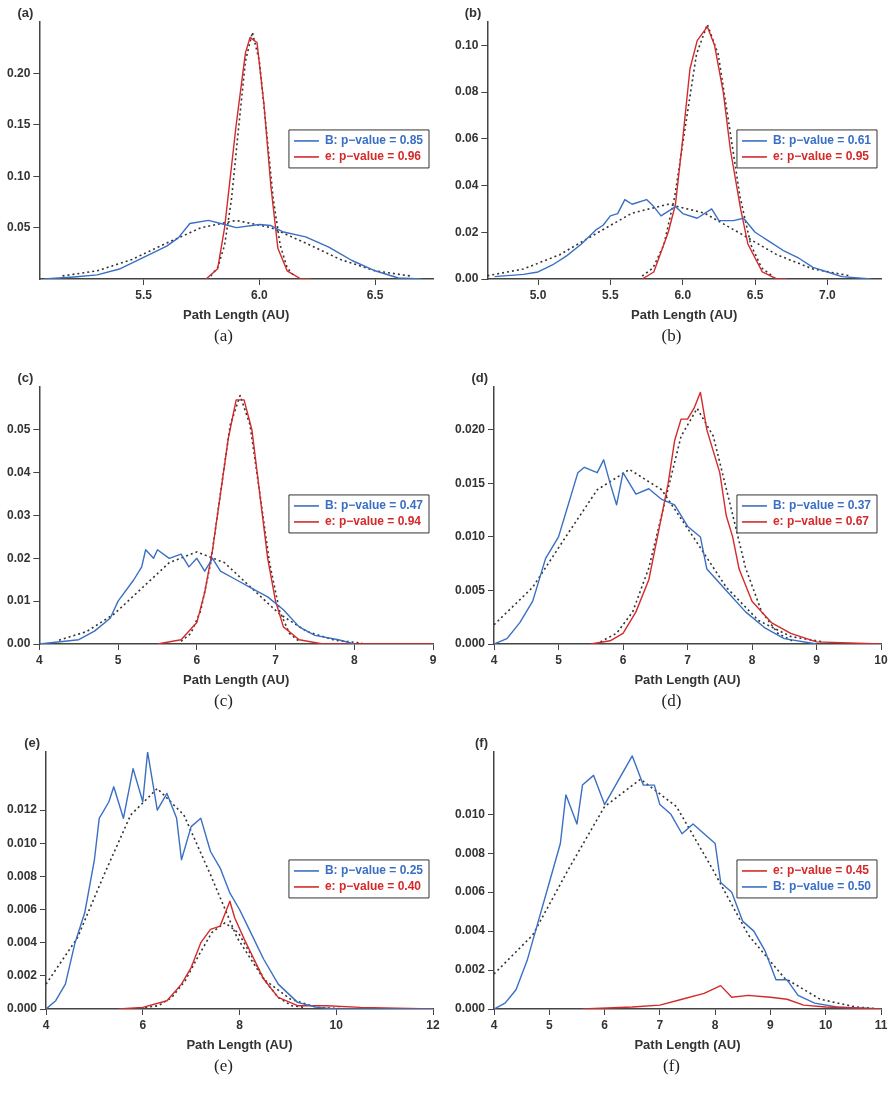 The image size is (895, 1095). Describe the element at coordinates (19, 600) in the screenshot. I see `y-tick-label: 0.01` at that location.